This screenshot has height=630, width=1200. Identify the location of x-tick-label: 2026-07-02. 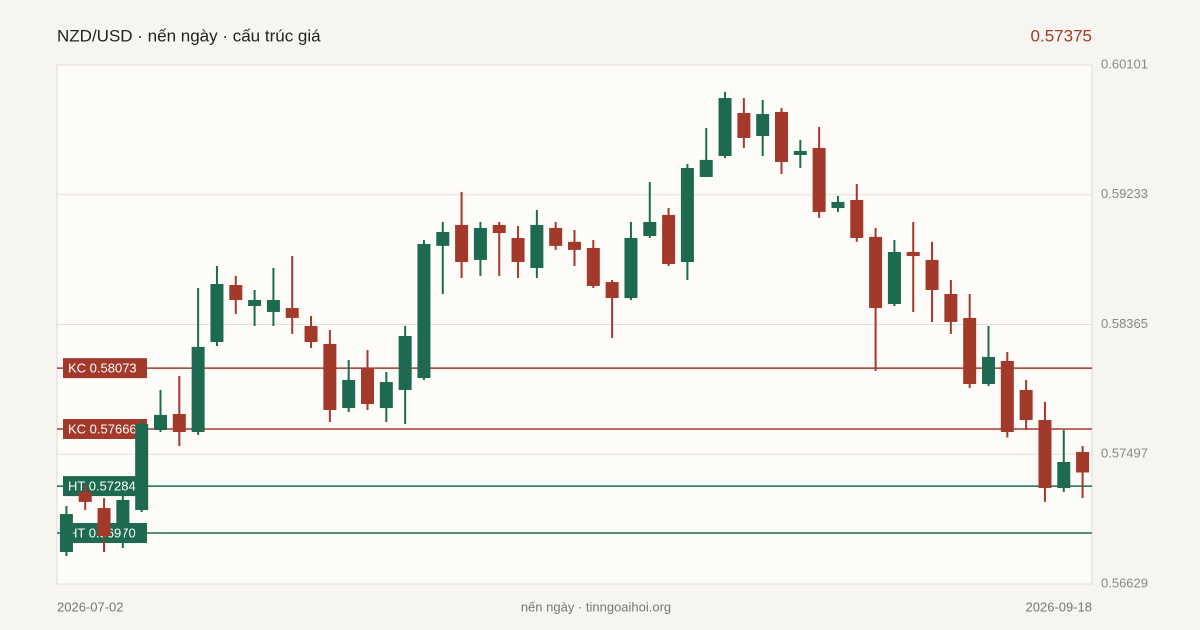
(90, 606).